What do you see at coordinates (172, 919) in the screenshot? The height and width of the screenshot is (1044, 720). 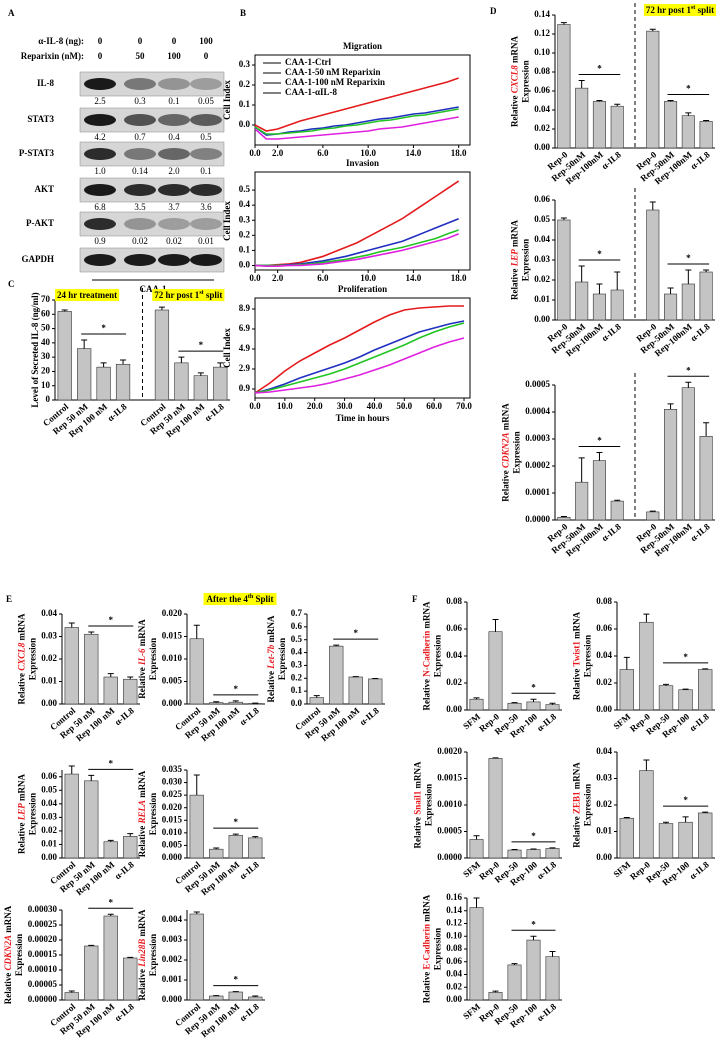 I see `y-tick-label: 0.004` at bounding box center [172, 919].